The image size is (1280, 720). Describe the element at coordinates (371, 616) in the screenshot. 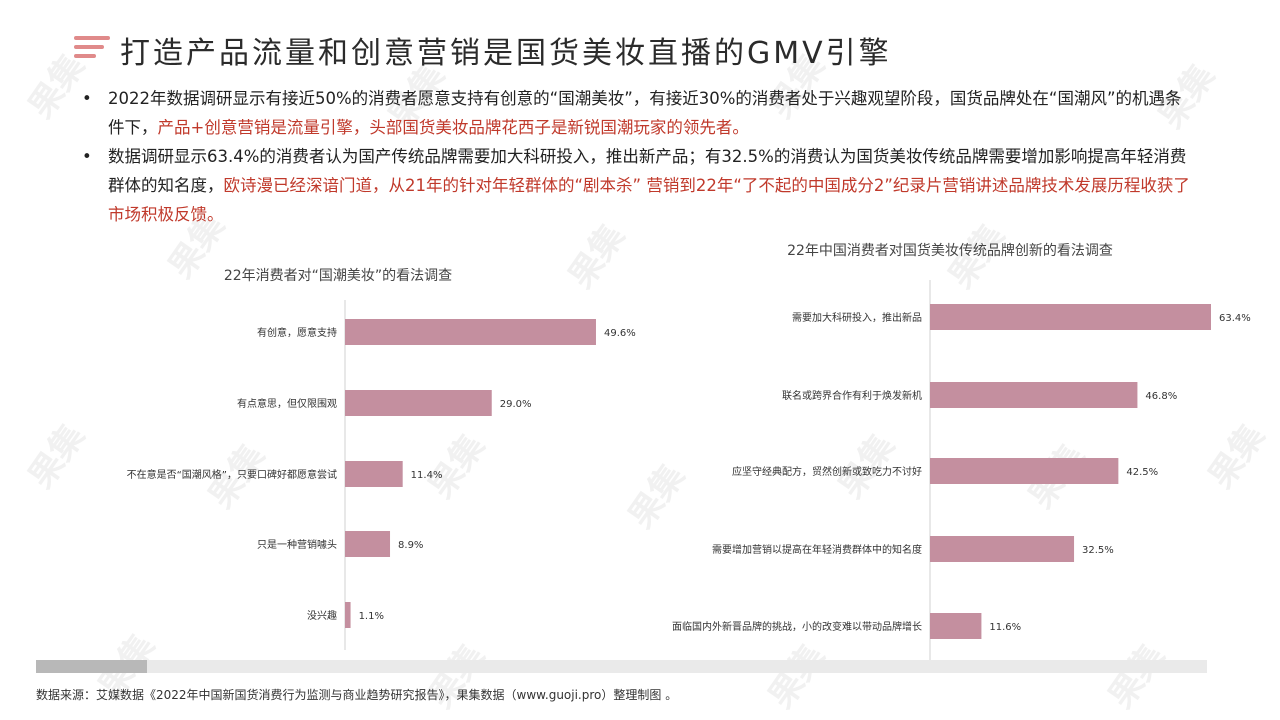

I see `chart-data-label: 1.1%` at that location.